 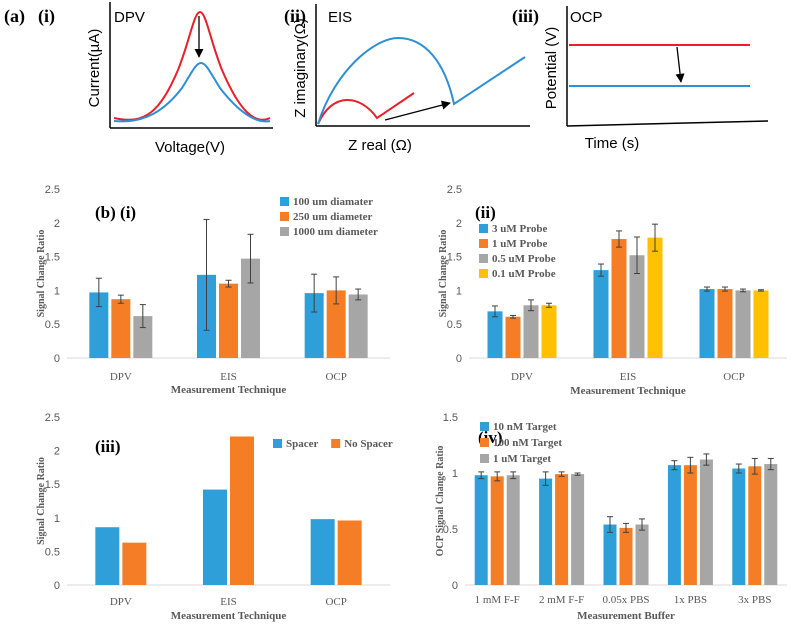 I want to click on panel-label: (ii), so click(x=485, y=212).